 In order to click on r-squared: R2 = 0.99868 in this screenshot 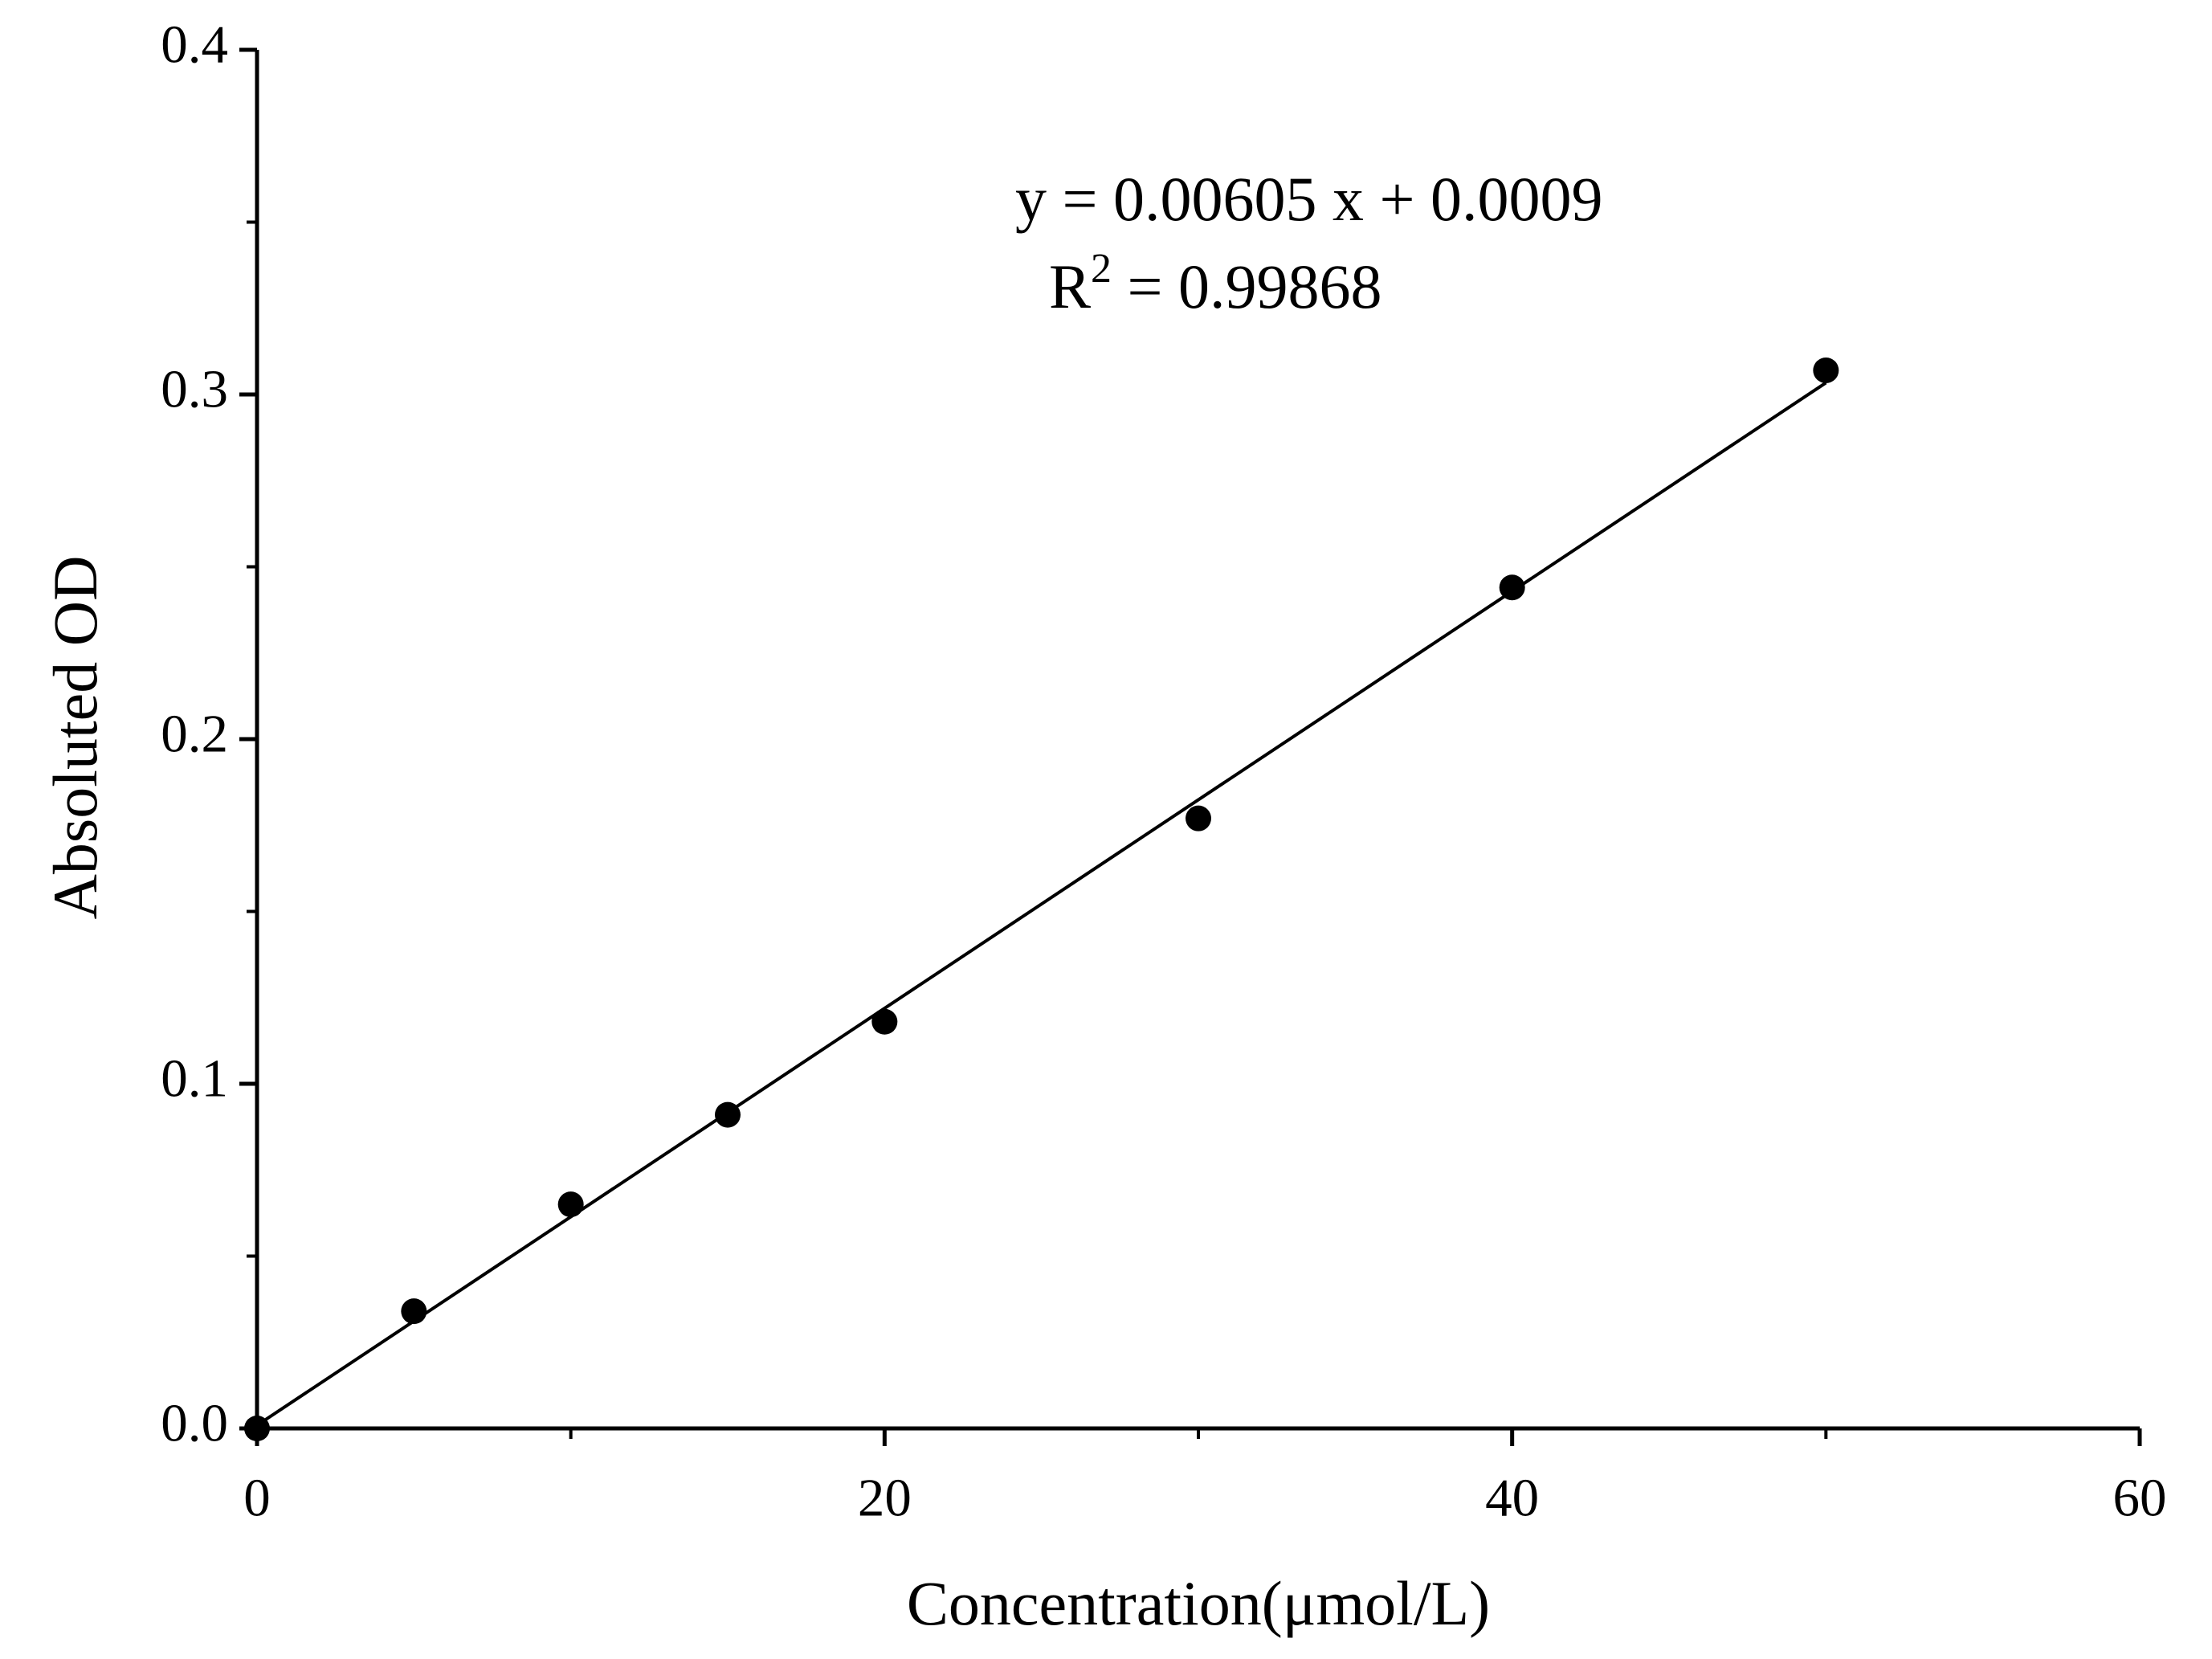, I will do `click(1215, 283)`.